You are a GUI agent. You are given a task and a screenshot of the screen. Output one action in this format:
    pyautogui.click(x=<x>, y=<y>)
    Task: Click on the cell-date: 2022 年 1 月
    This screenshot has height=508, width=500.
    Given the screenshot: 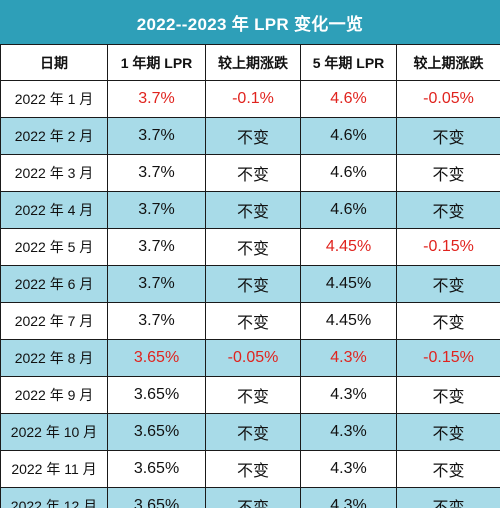 What is the action you would take?
    pyautogui.click(x=54, y=99)
    